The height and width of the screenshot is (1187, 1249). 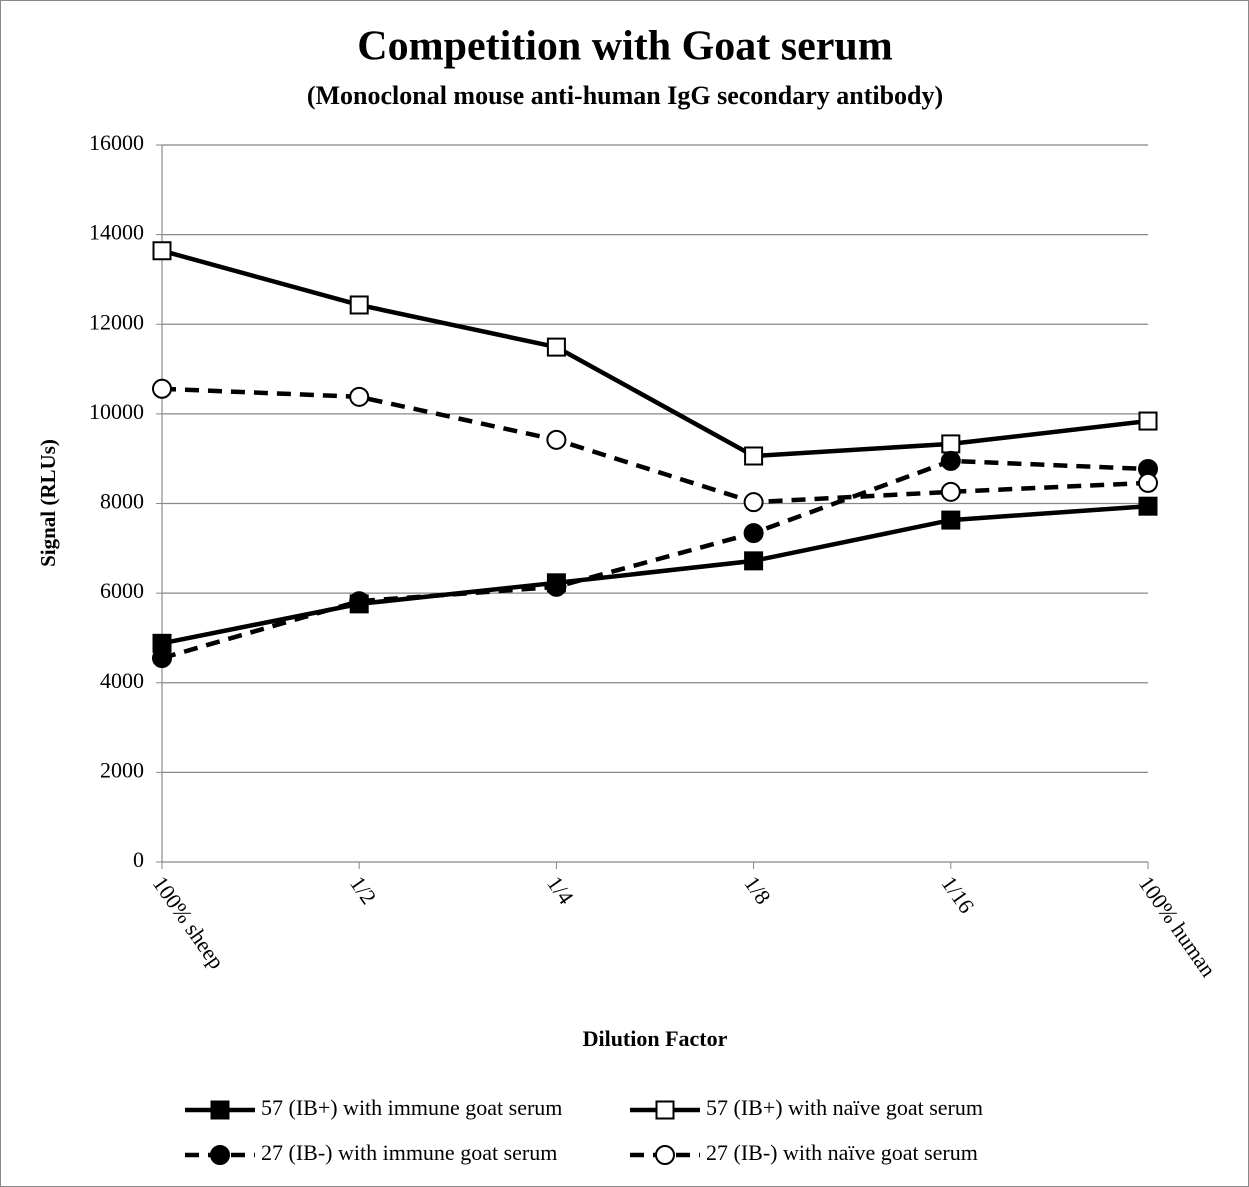 I want to click on legend-label: 27 (IB-) with naïve goat serum, so click(x=842, y=1152).